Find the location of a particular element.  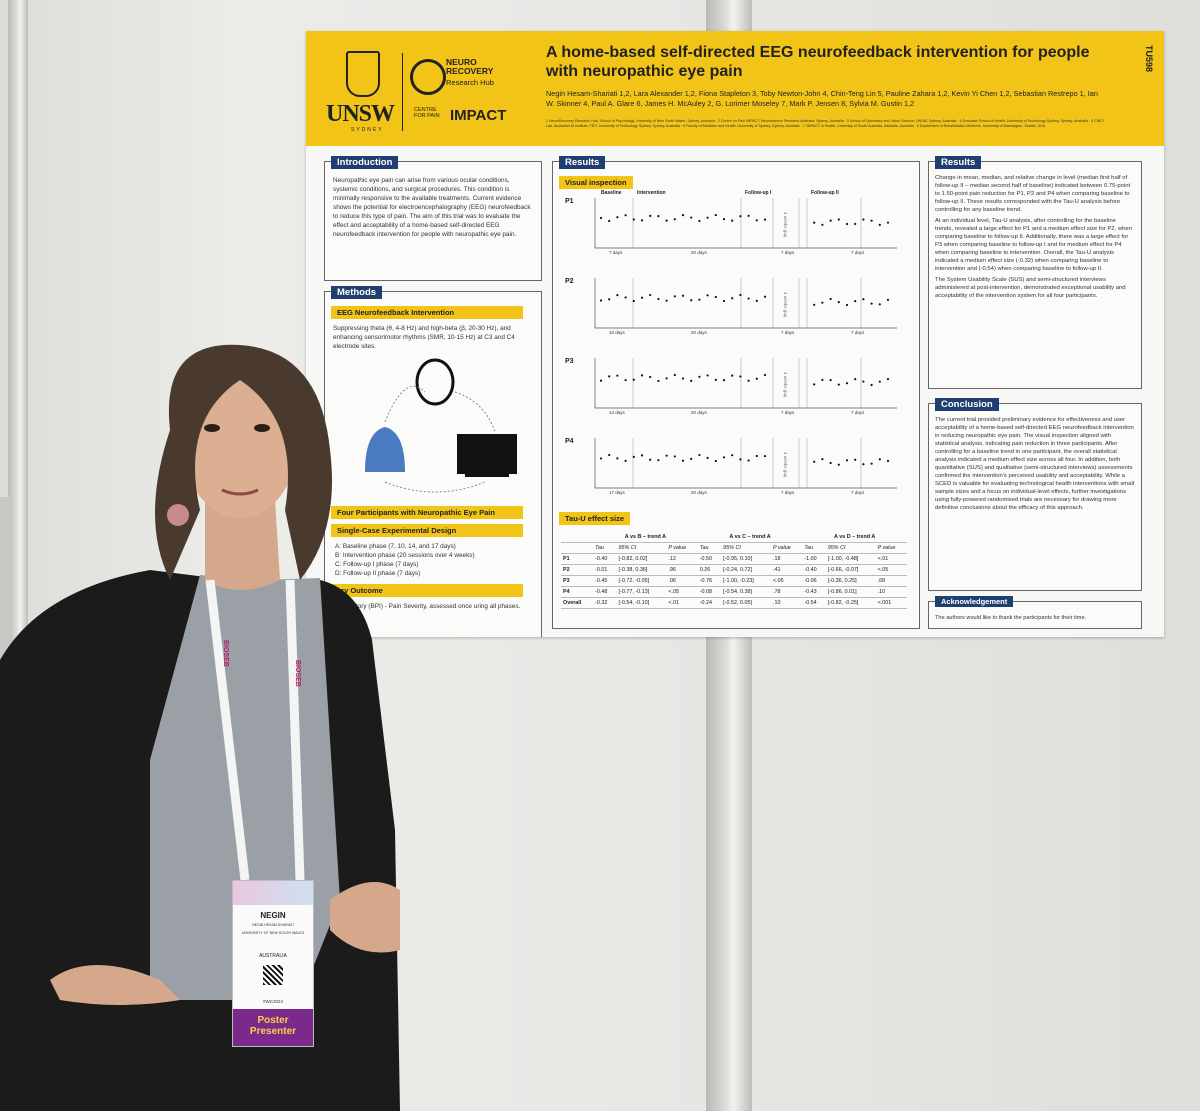

table-cell: -0.01 is located at coordinates (605, 570).